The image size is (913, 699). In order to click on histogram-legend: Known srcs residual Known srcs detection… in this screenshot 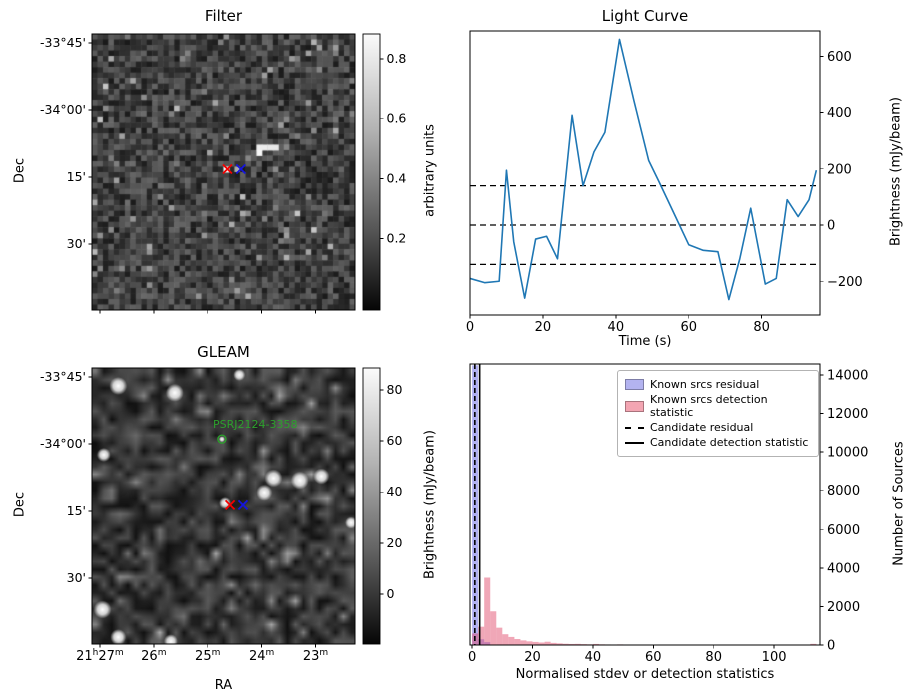, I will do `click(718, 413)`.